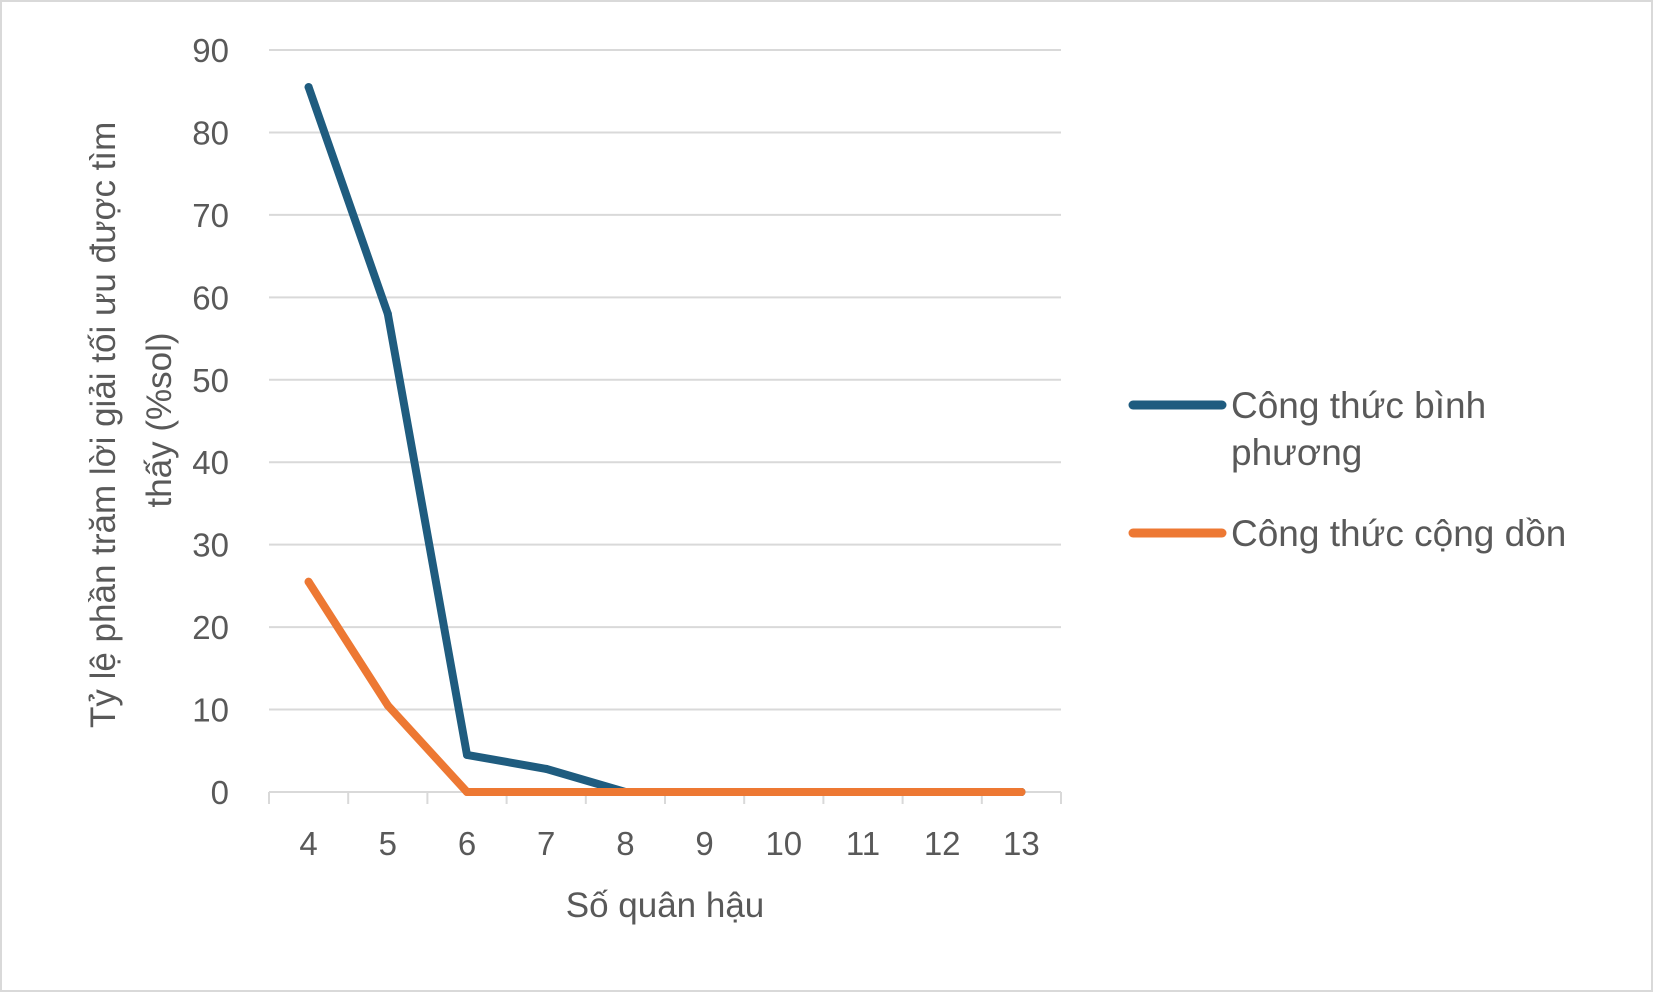  Describe the element at coordinates (625, 843) in the screenshot. I see `x-tick-label: 8` at that location.